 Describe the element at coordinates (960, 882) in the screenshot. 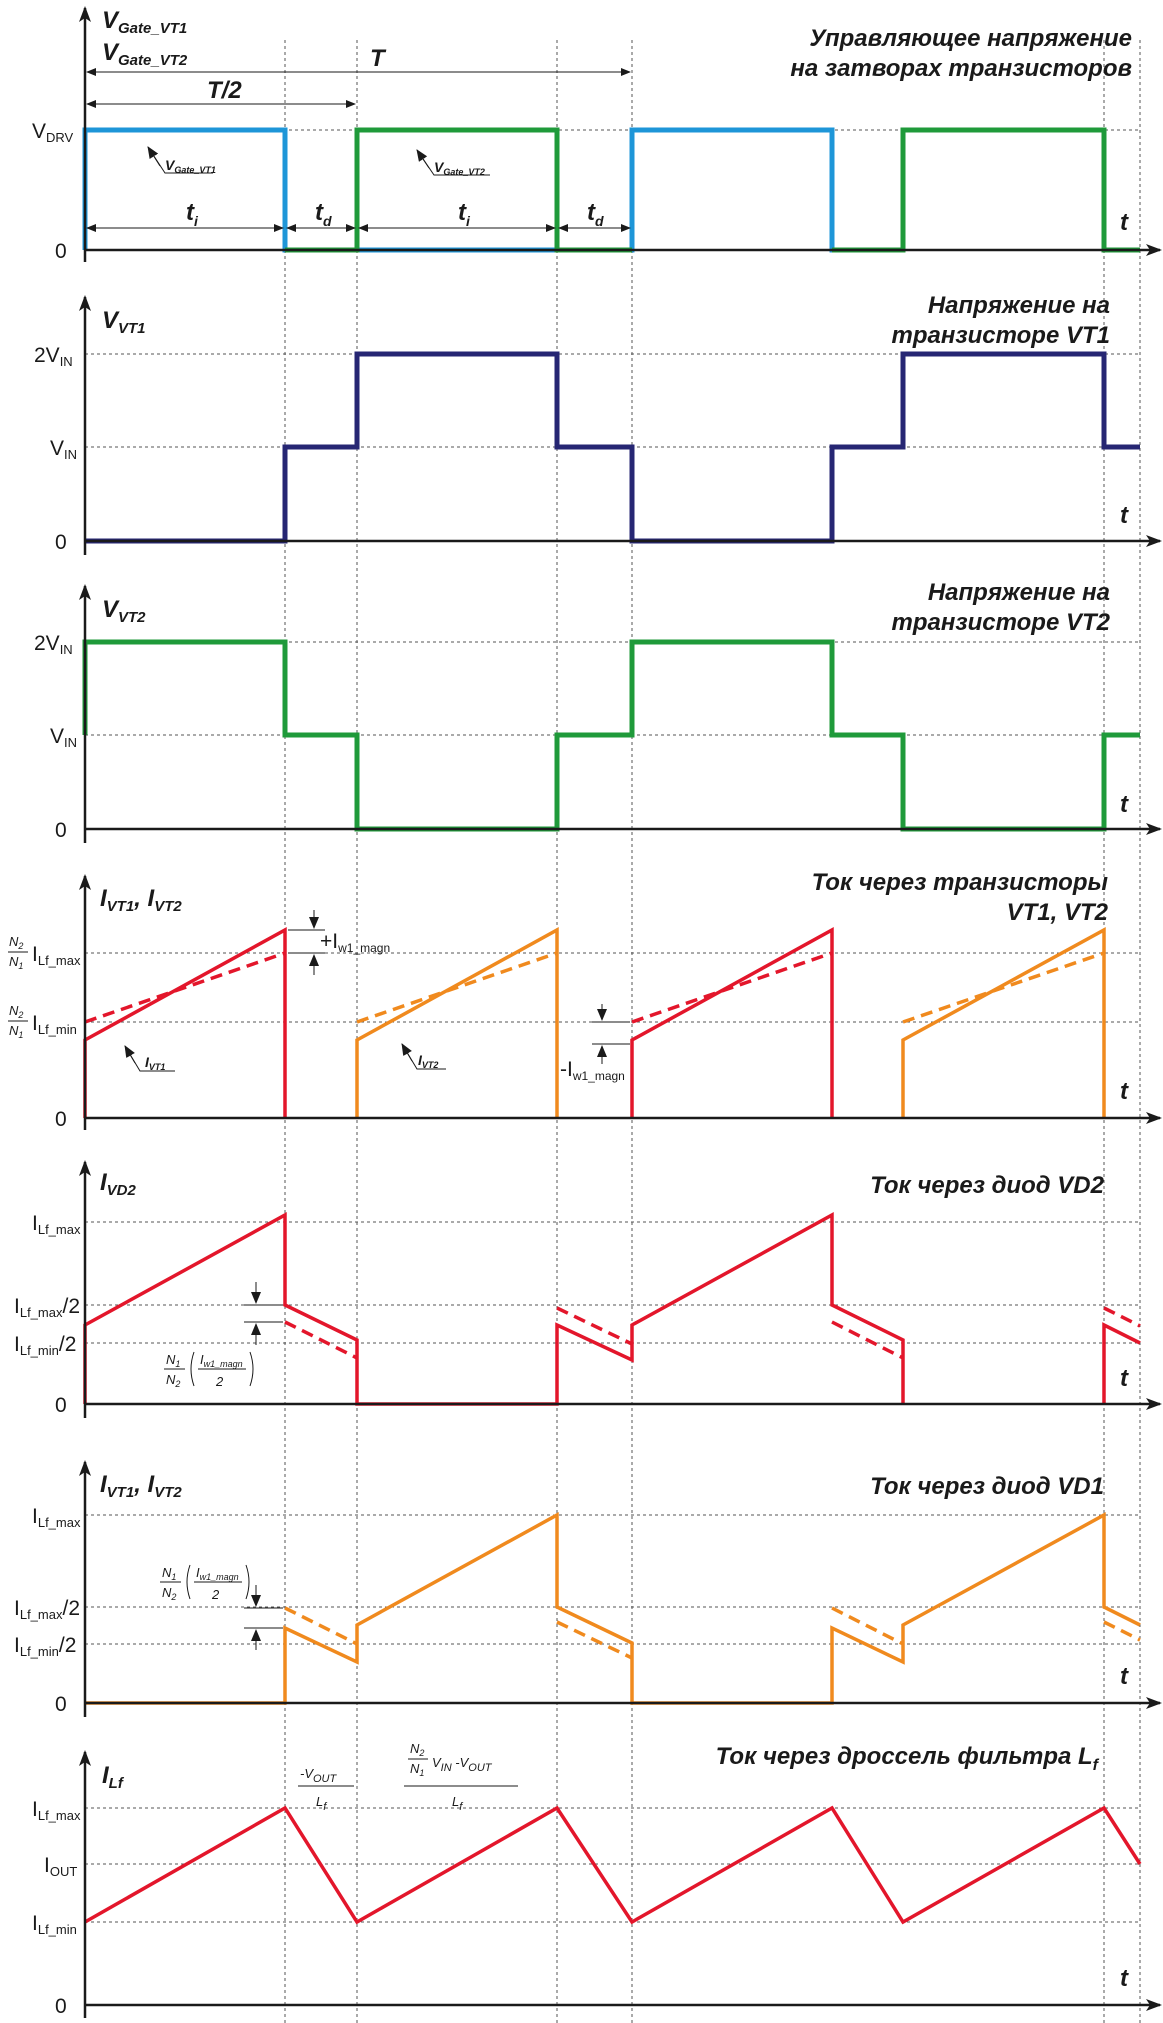

I see `p4-title-line1: Ток через транзисторы` at that location.